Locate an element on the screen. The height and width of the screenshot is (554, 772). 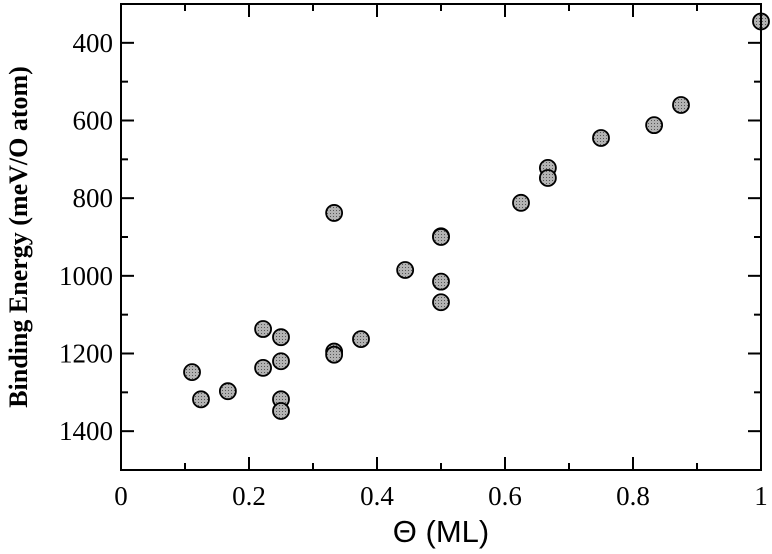
x-tick-label: 0 is located at coordinates (121, 496).